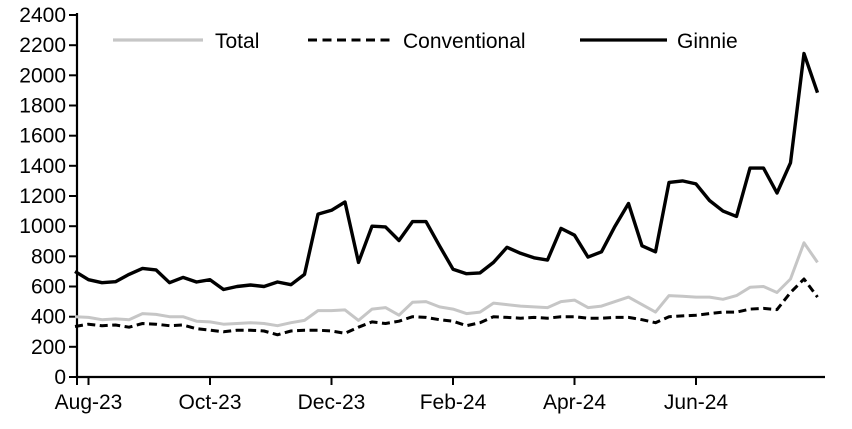 The height and width of the screenshot is (429, 852). What do you see at coordinates (60, 377) in the screenshot?
I see `y-tick-label: 0` at bounding box center [60, 377].